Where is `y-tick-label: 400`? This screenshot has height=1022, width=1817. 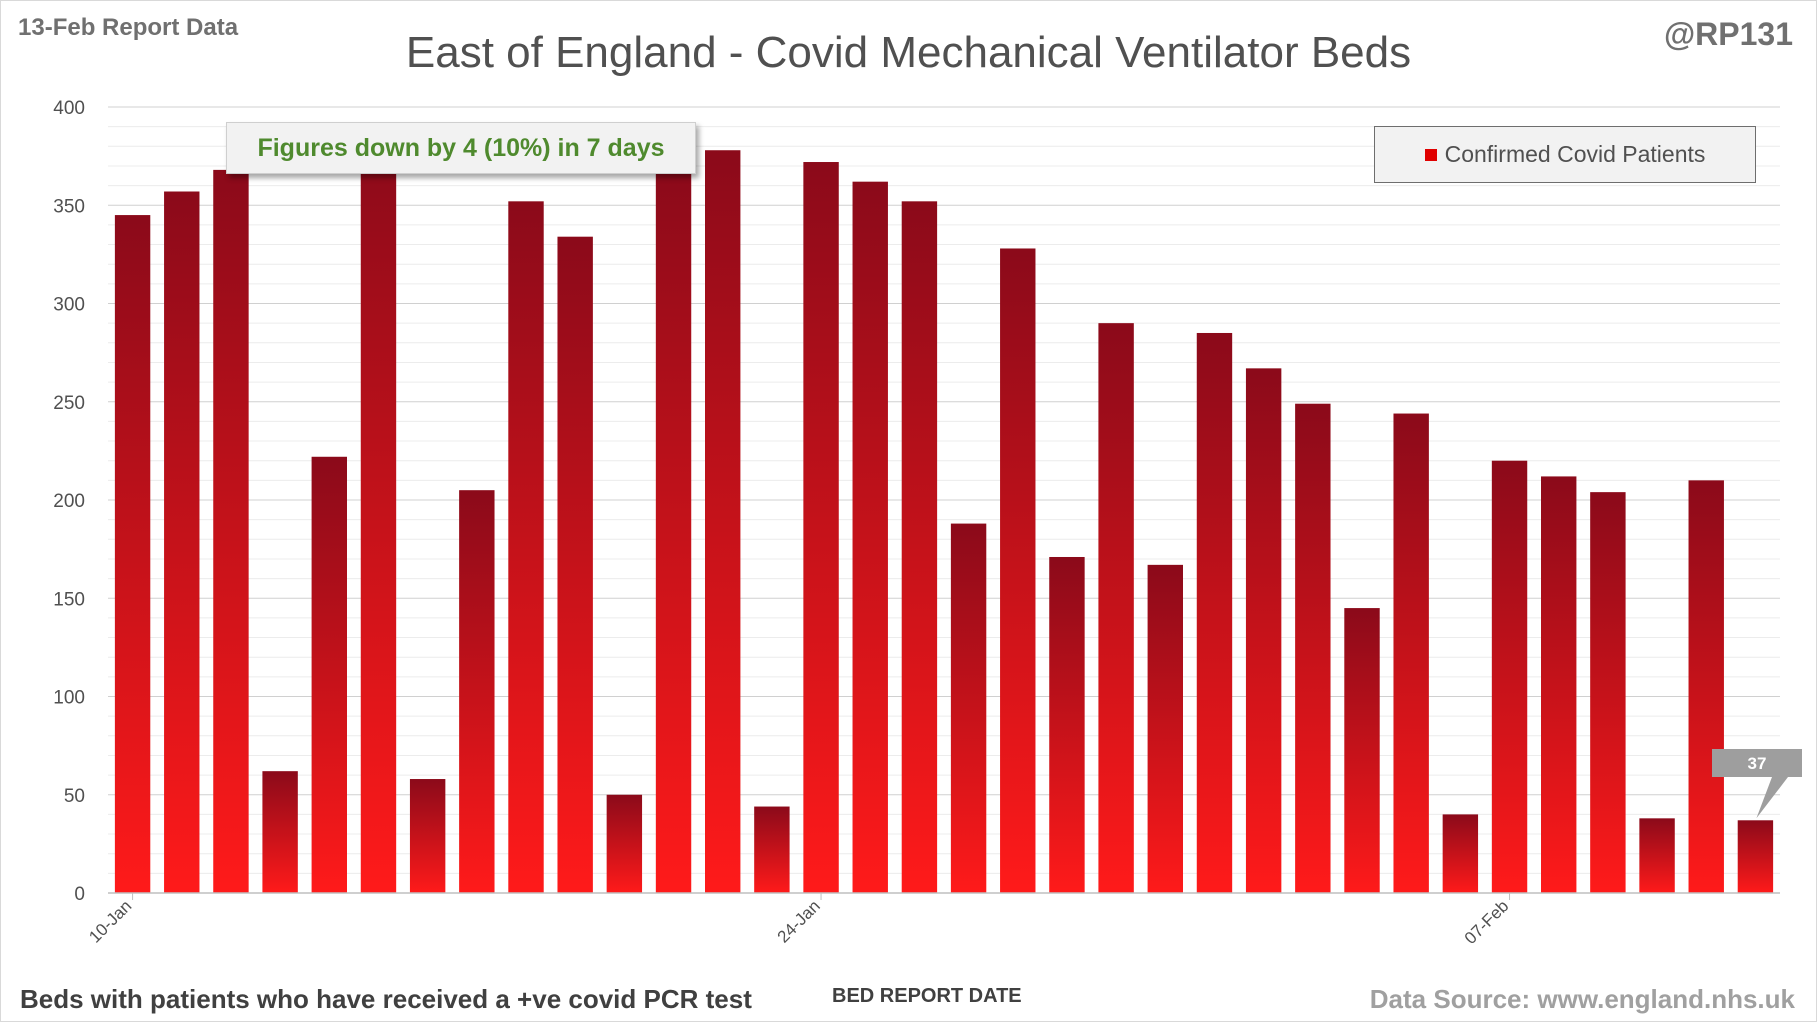 y-tick-label: 400 is located at coordinates (69, 108).